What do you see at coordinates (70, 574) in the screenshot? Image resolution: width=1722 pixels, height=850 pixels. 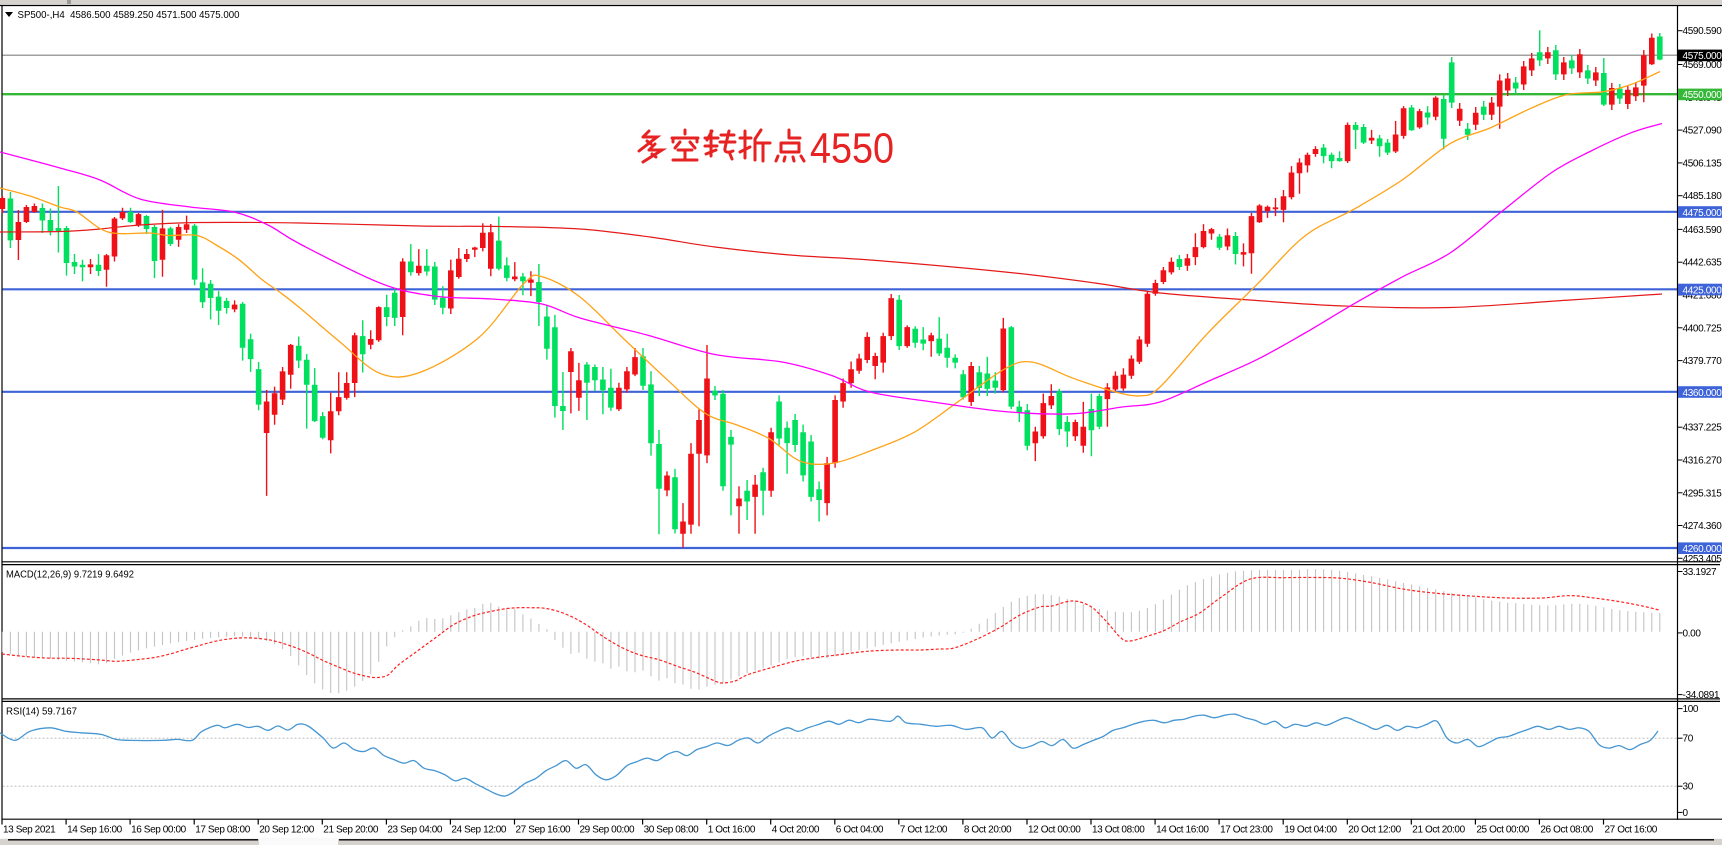 I see `svg-text: MACD(12,26,9) 9.7219 9.6492` at bounding box center [70, 574].